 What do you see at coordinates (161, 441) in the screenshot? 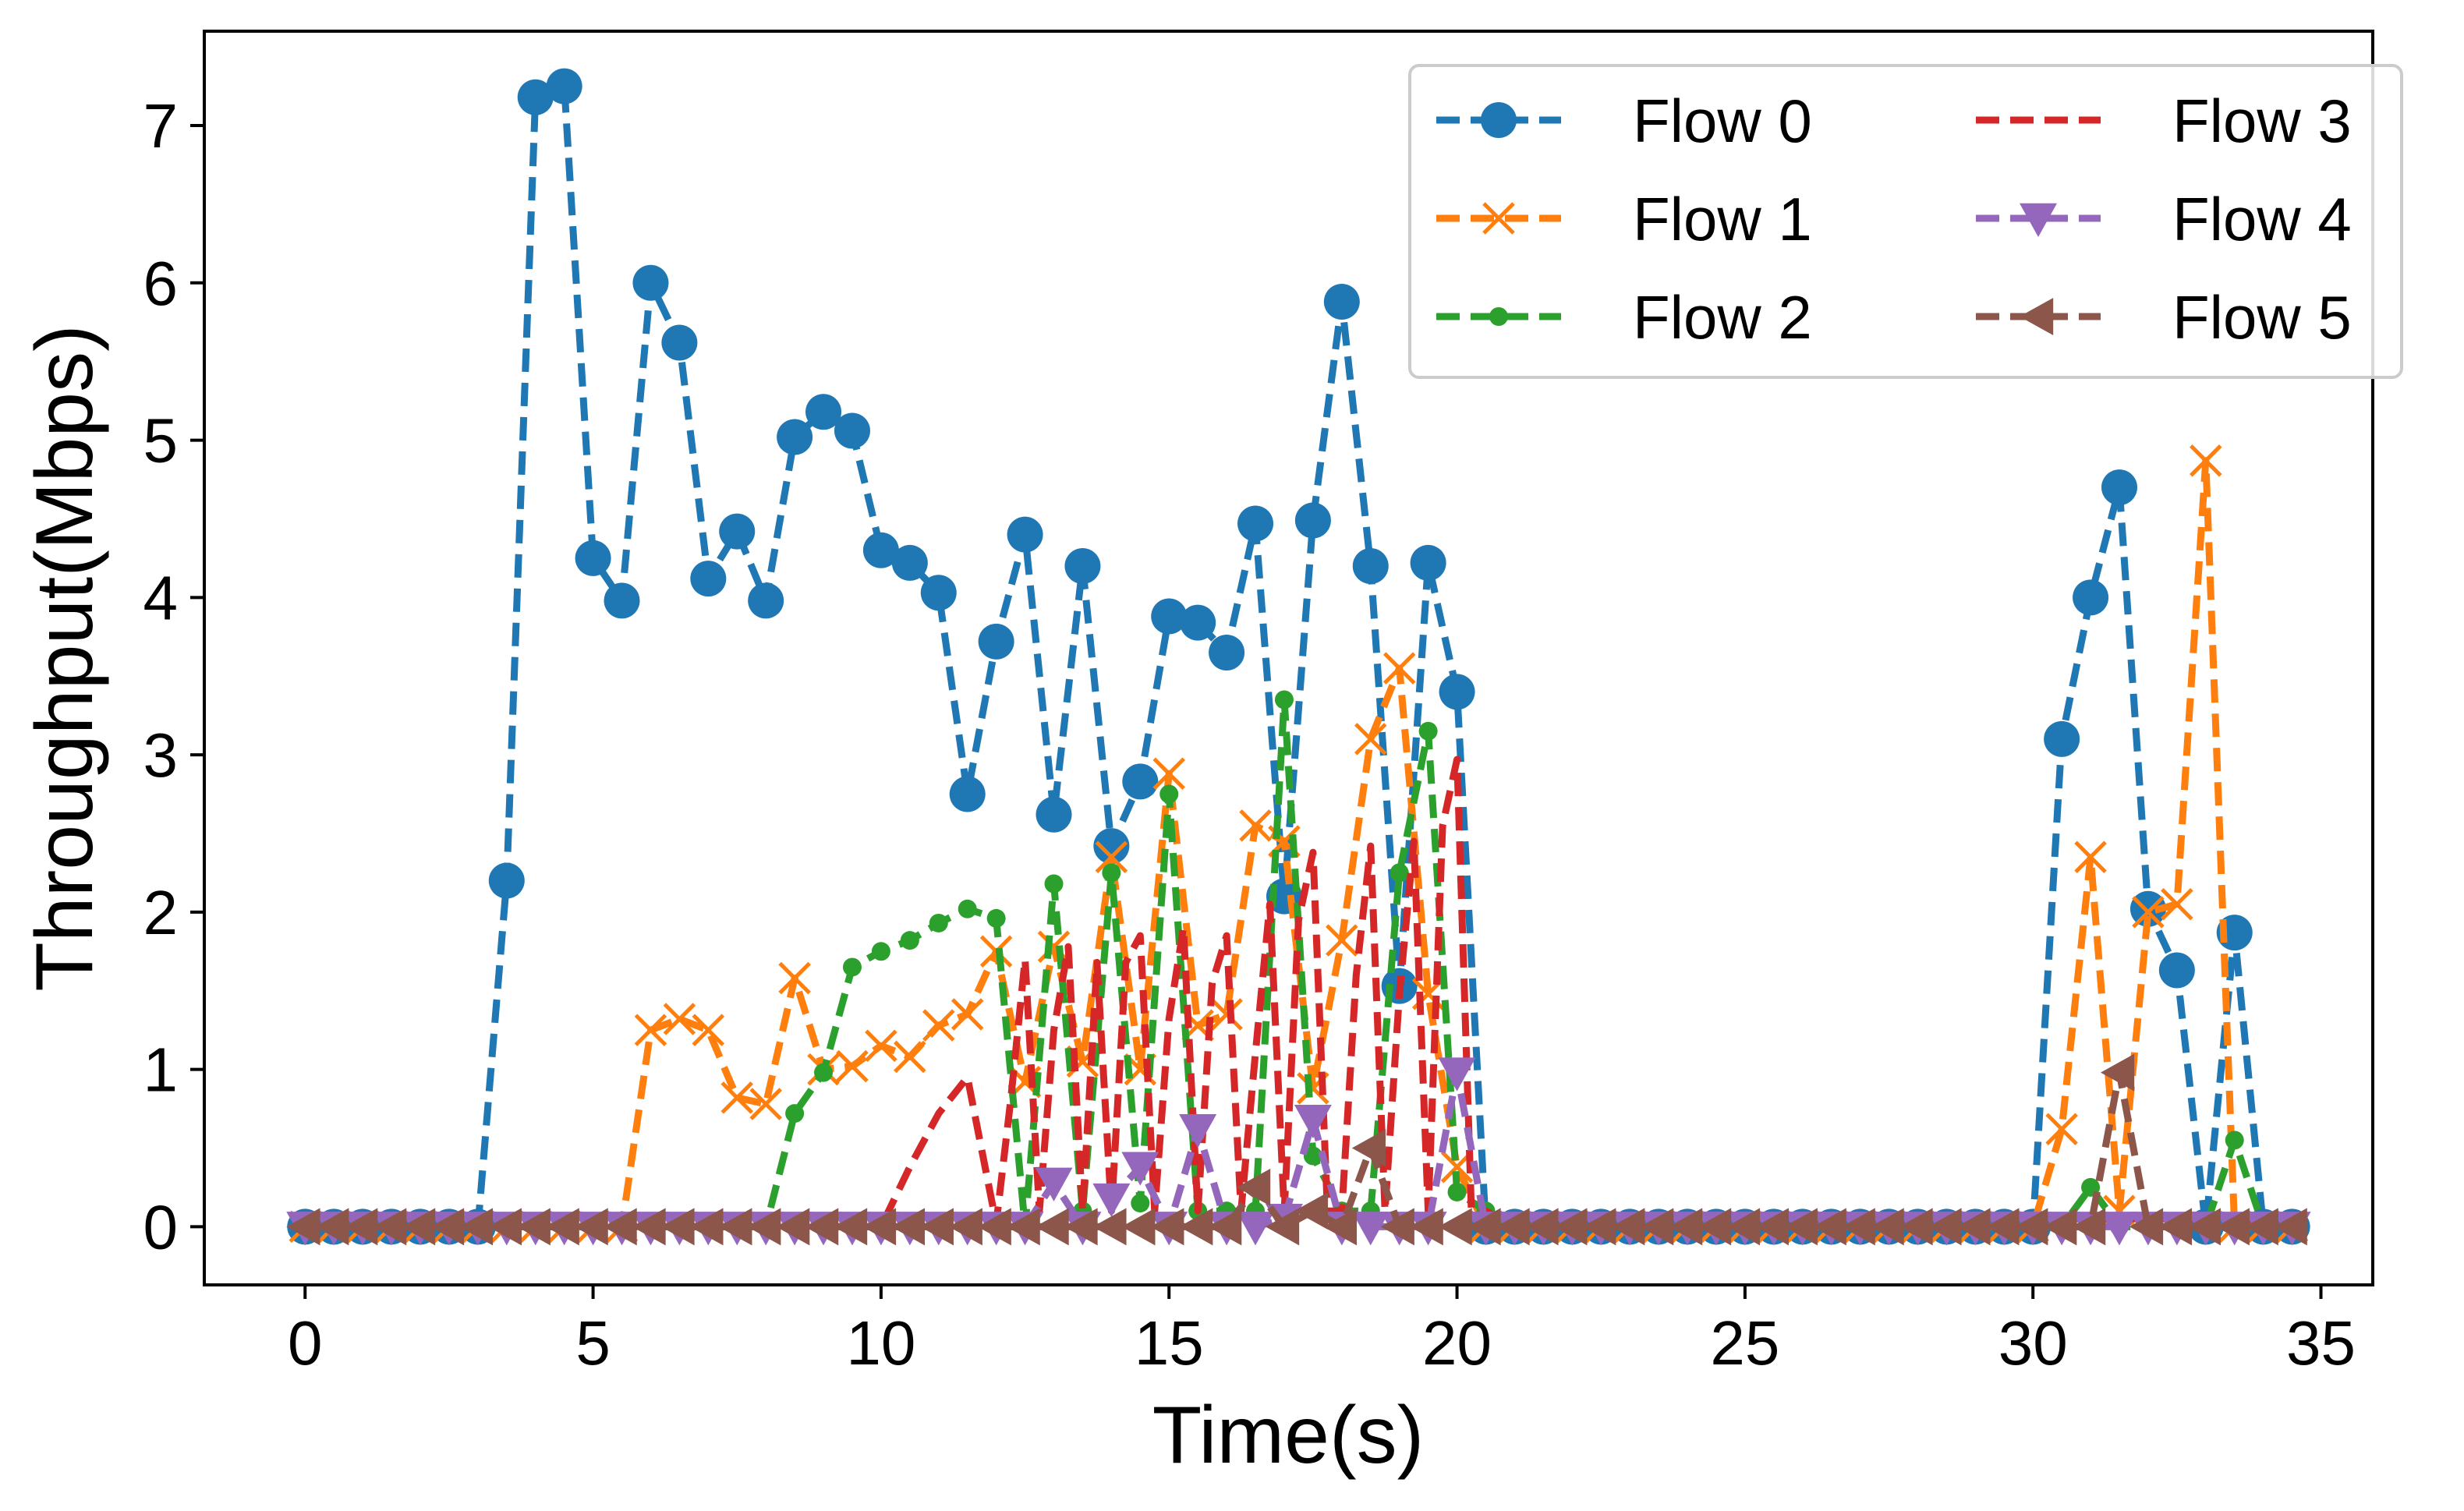
I see `y-tick-label: 5` at bounding box center [161, 441].